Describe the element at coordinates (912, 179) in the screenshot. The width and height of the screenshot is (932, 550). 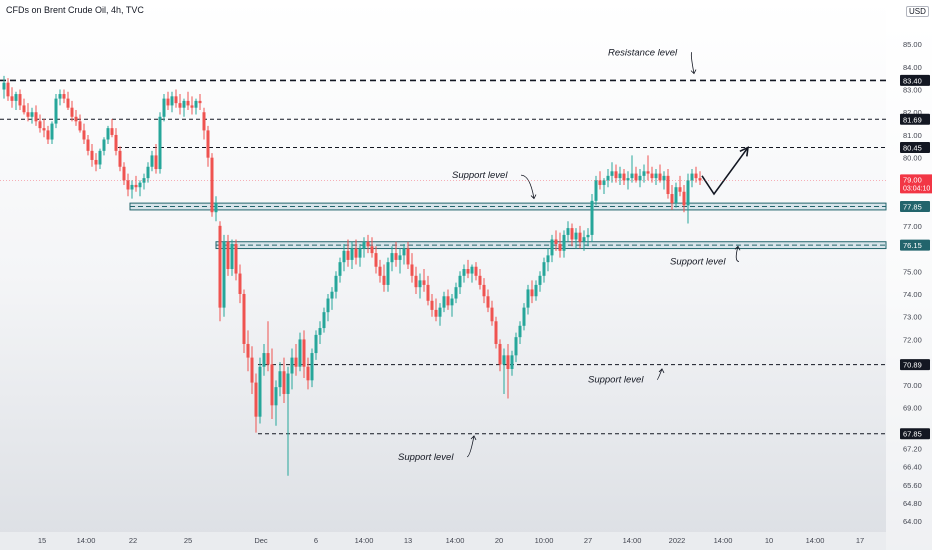
I see `last-price-label: 79.00` at that location.